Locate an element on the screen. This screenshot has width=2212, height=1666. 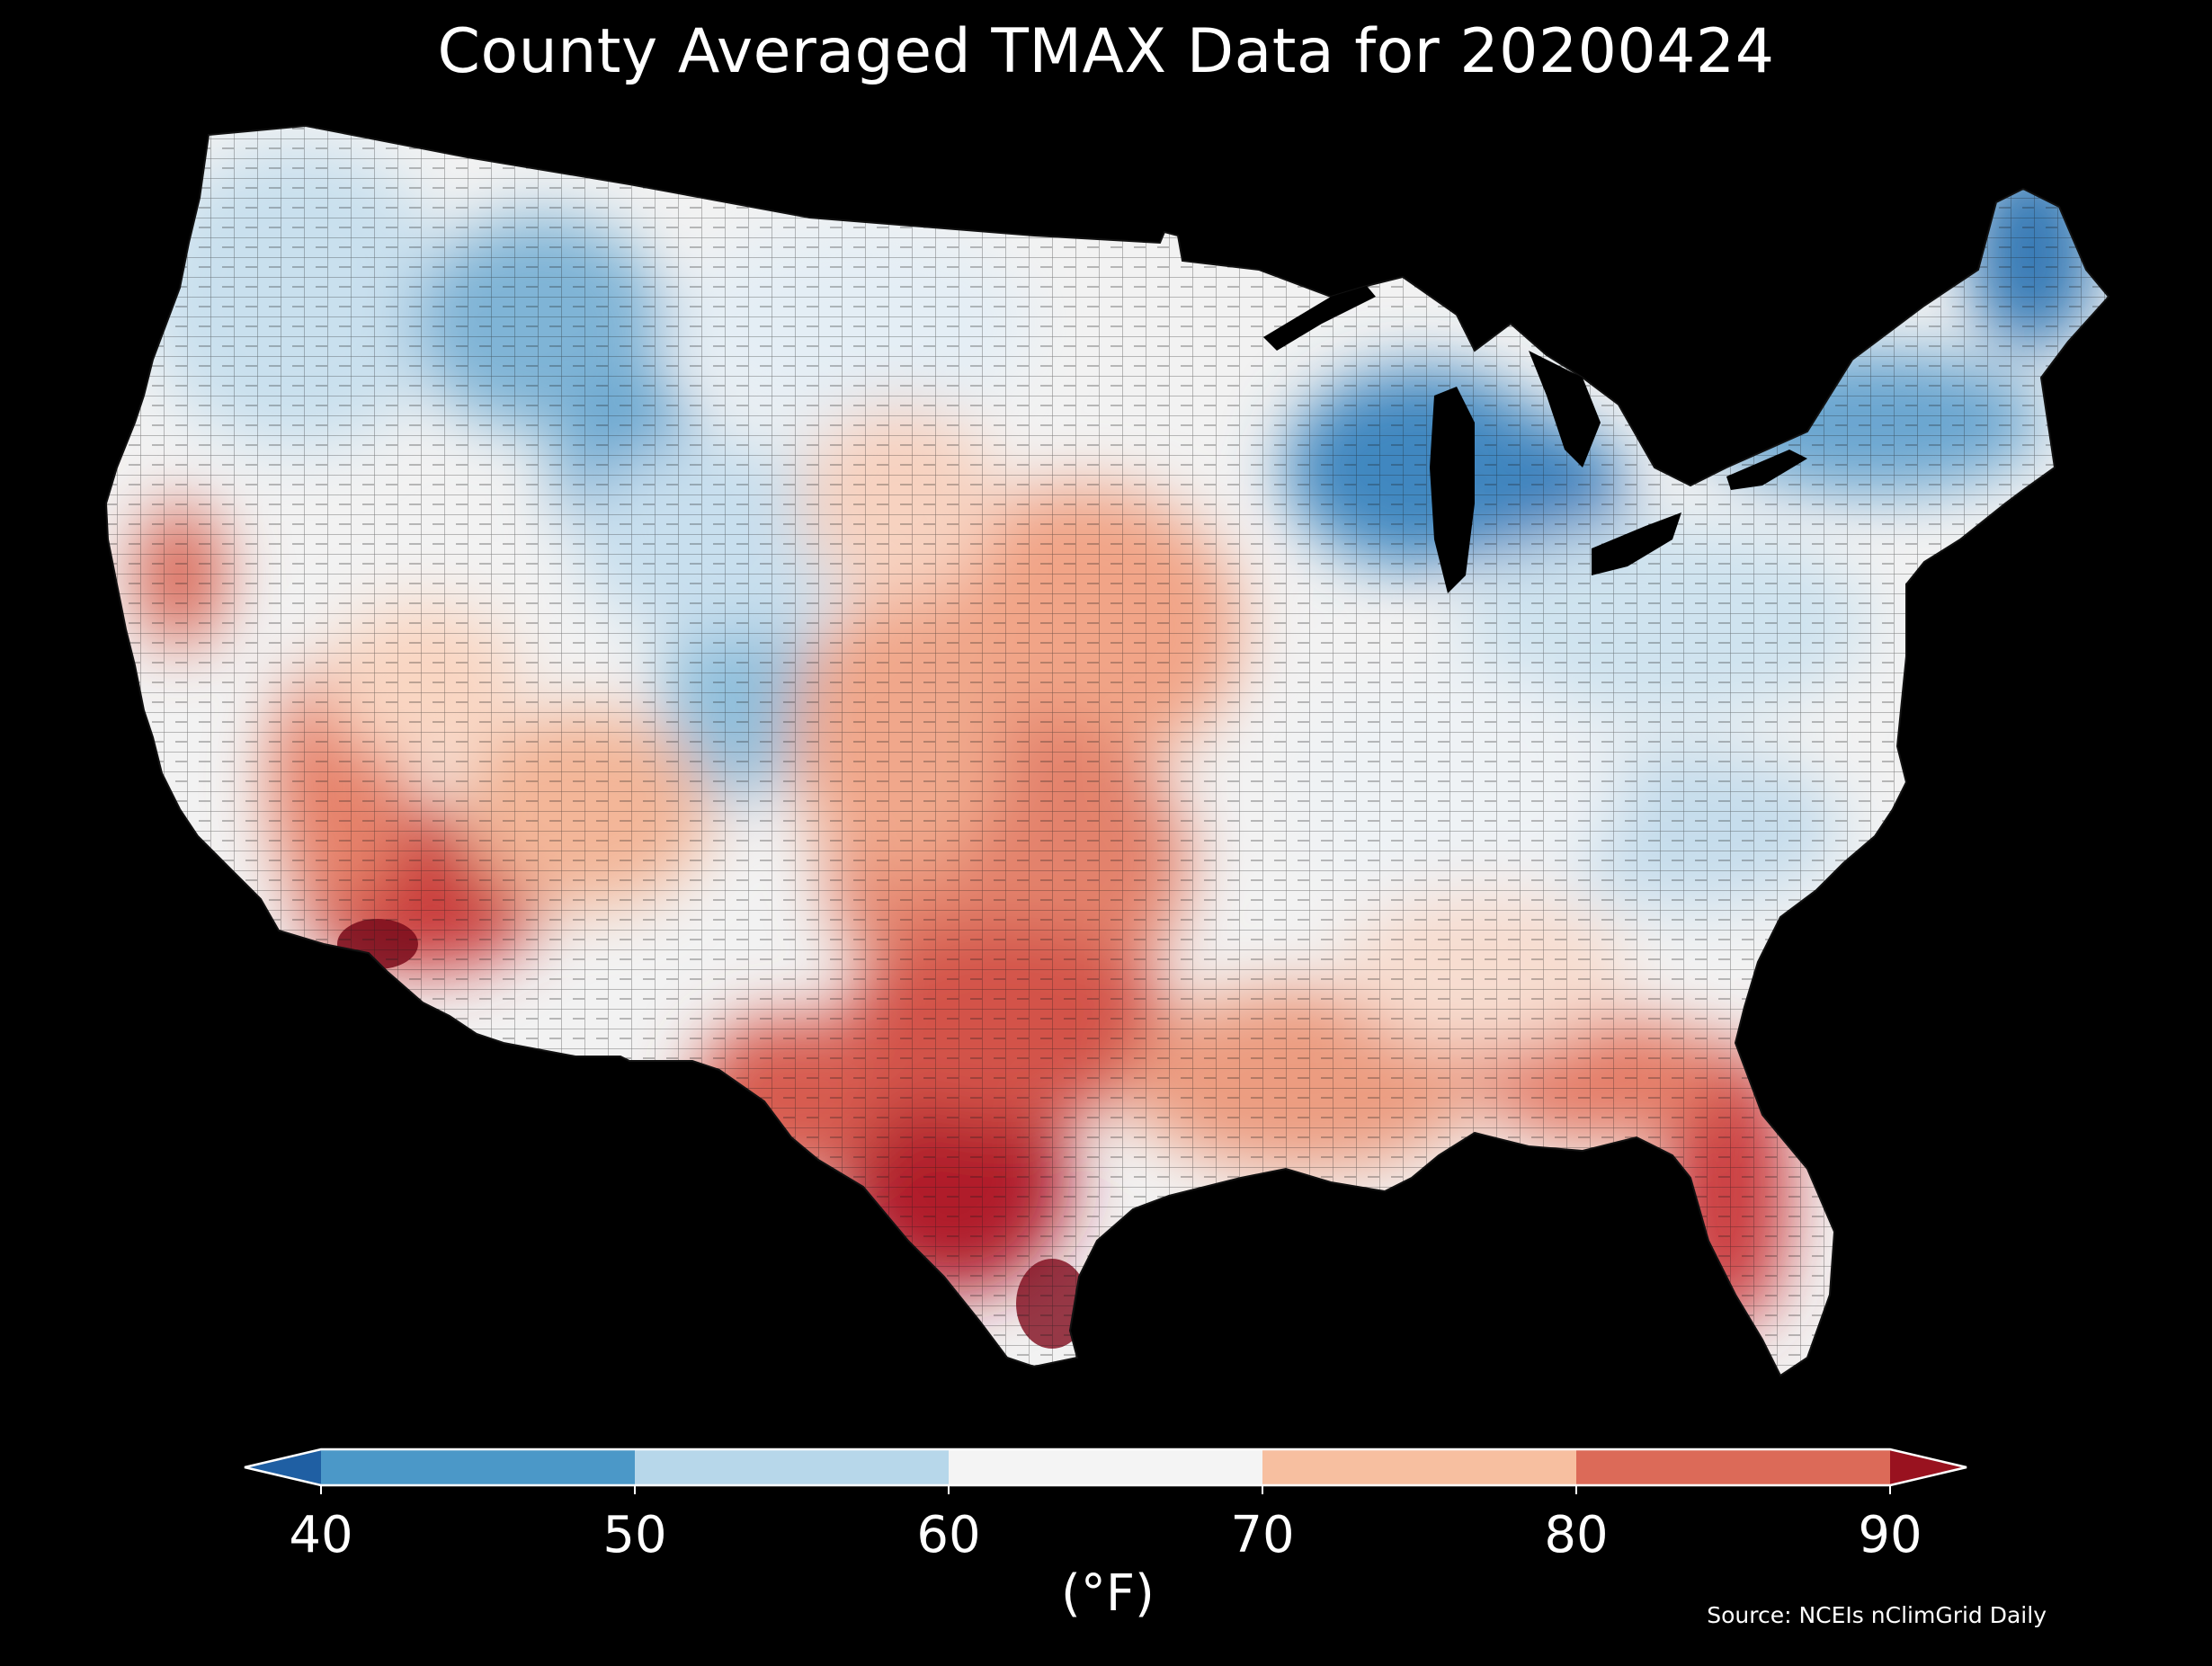
colorbar-tick-50: 50 is located at coordinates (634, 1535).